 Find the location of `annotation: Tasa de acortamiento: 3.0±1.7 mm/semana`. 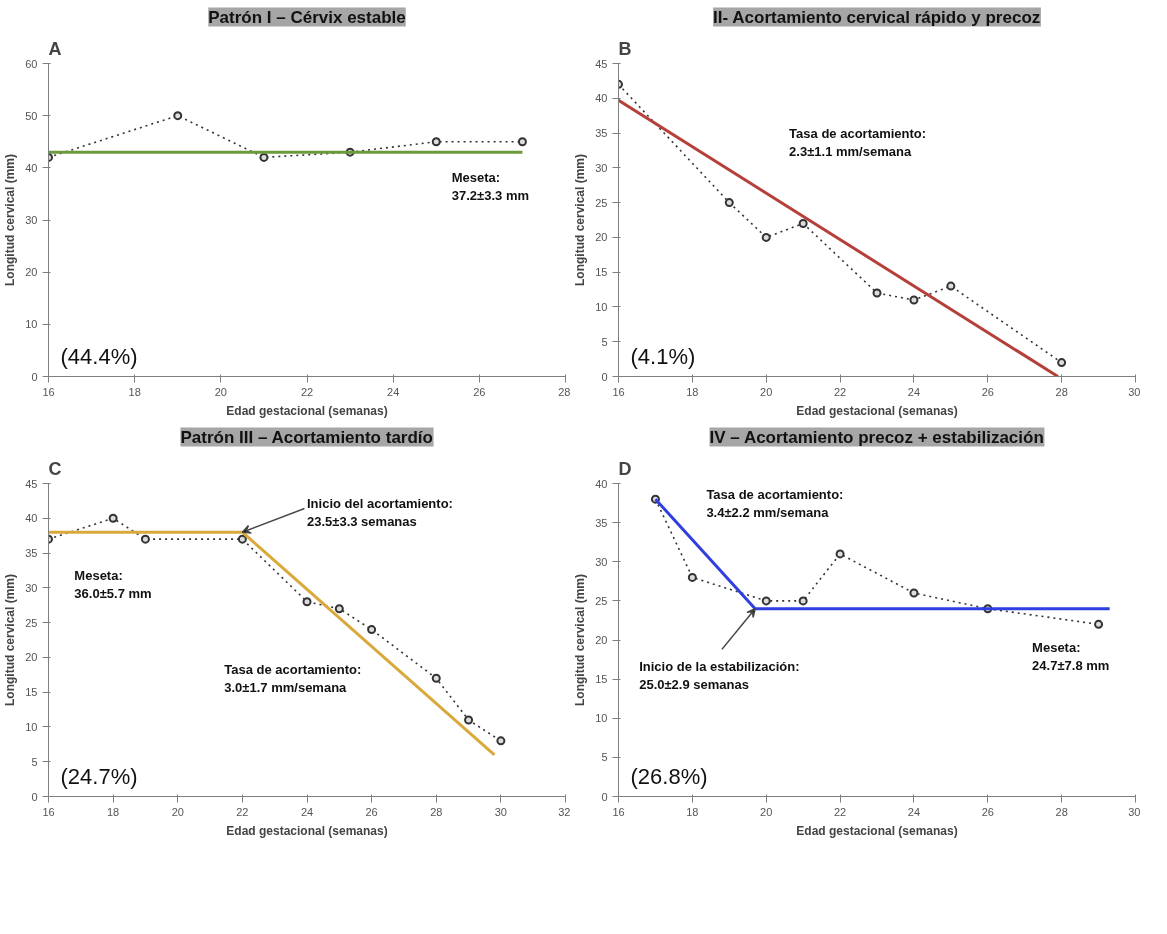

annotation: Tasa de acortamiento: 3.0±1.7 mm/semana is located at coordinates (293, 678).